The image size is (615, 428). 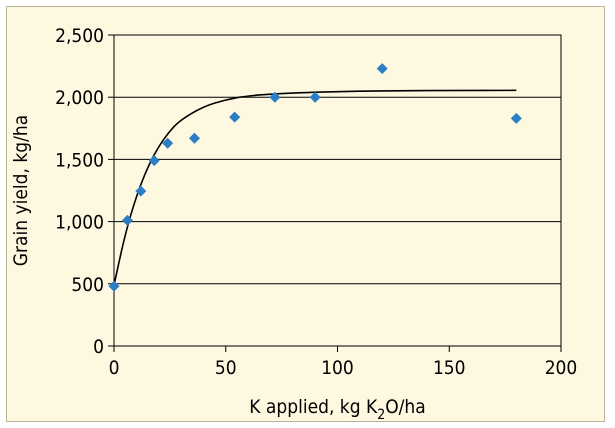 What do you see at coordinates (98, 347) in the screenshot?
I see `y-tick-label: 0` at bounding box center [98, 347].